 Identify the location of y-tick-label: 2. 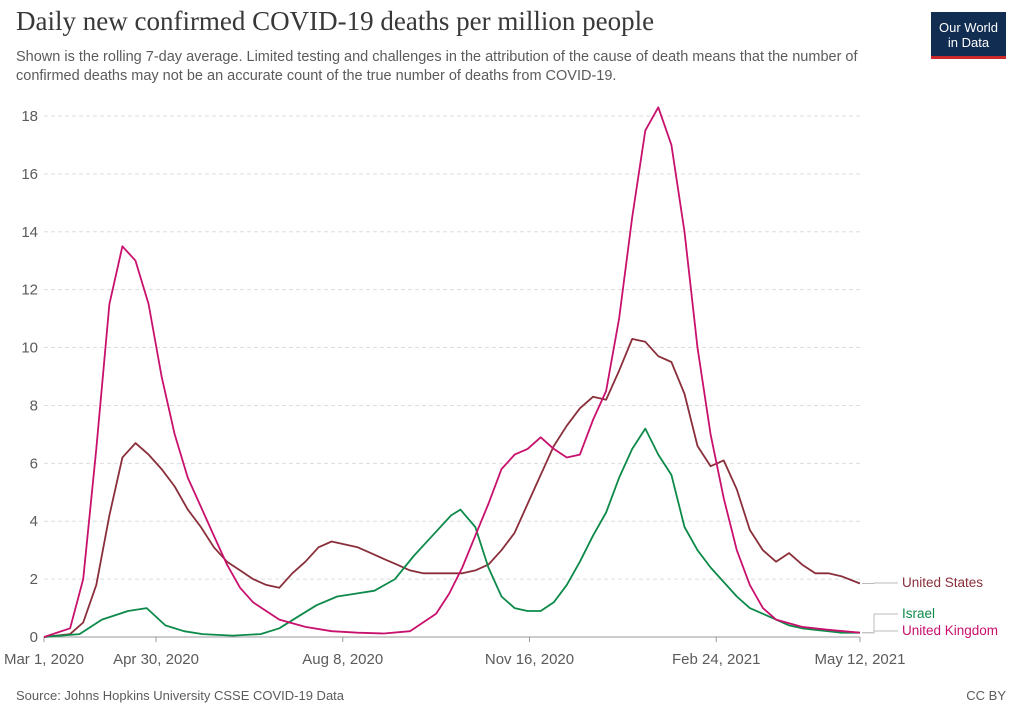
(34, 579).